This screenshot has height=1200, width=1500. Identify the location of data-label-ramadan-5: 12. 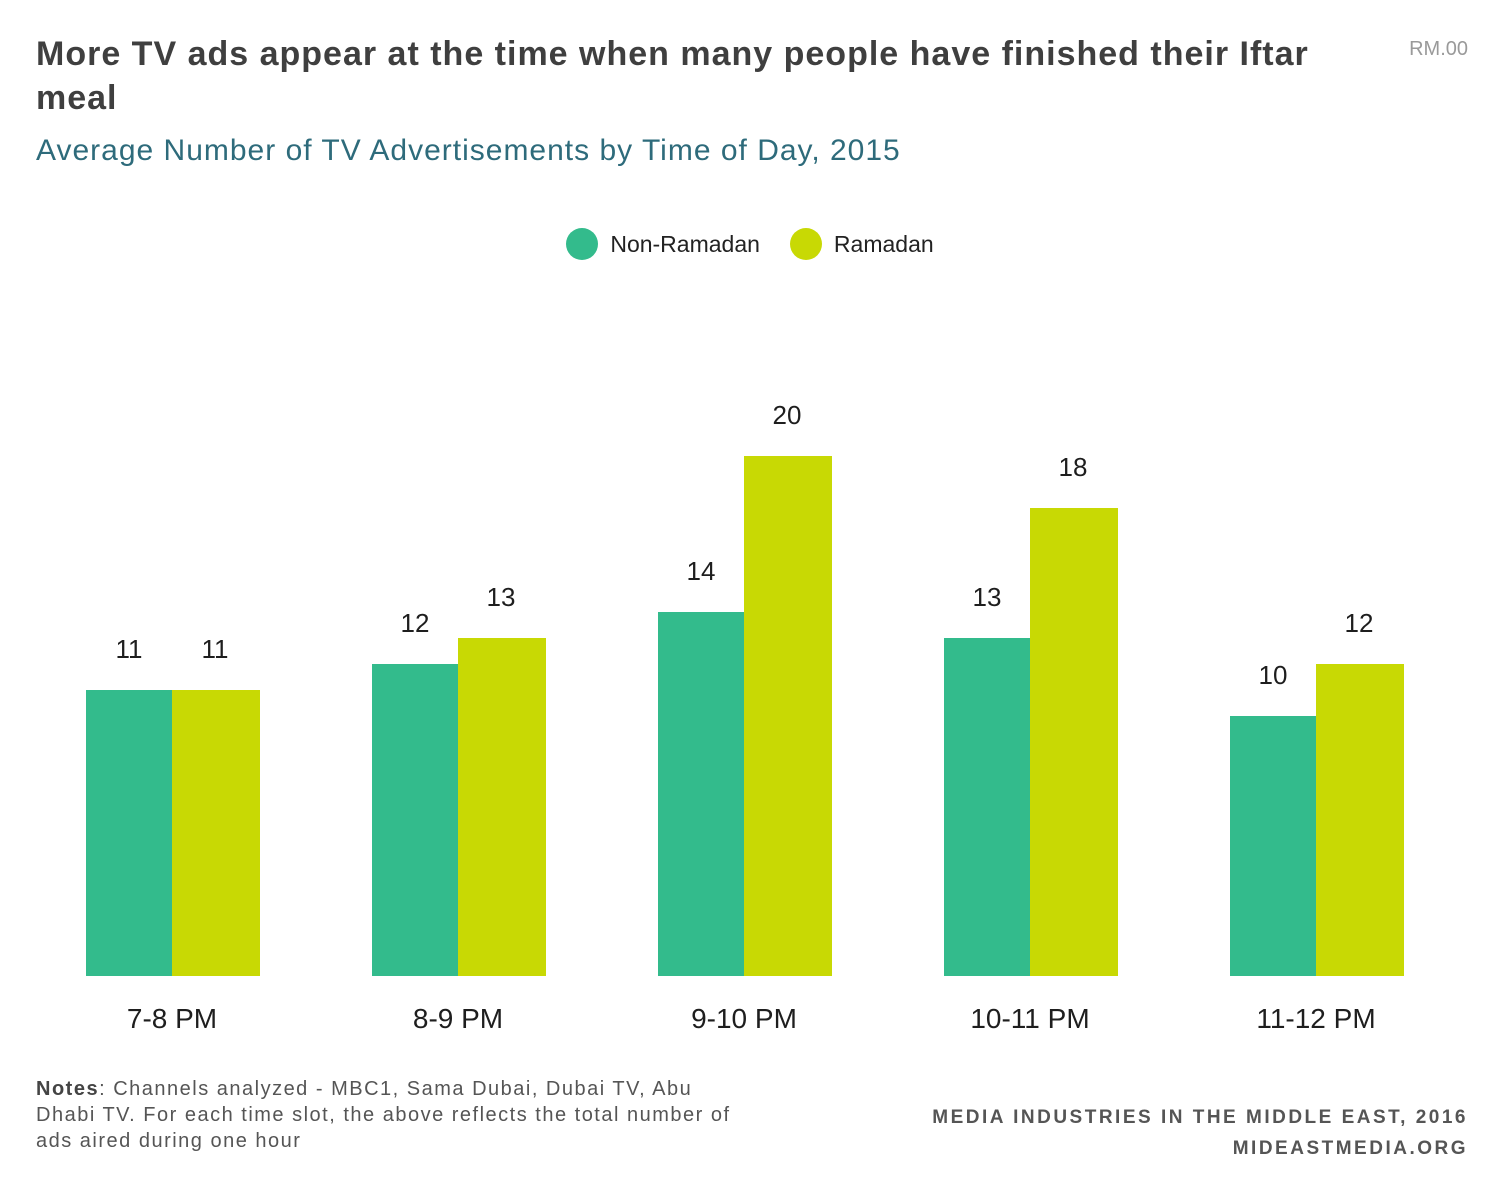
(1359, 623).